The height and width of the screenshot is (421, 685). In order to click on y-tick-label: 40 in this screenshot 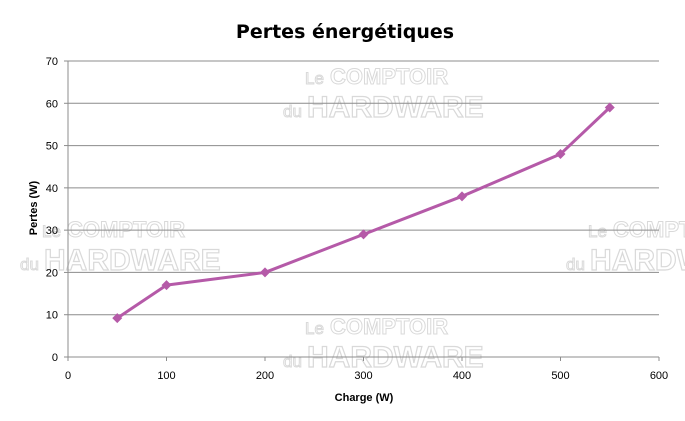, I will do `click(52, 189)`.